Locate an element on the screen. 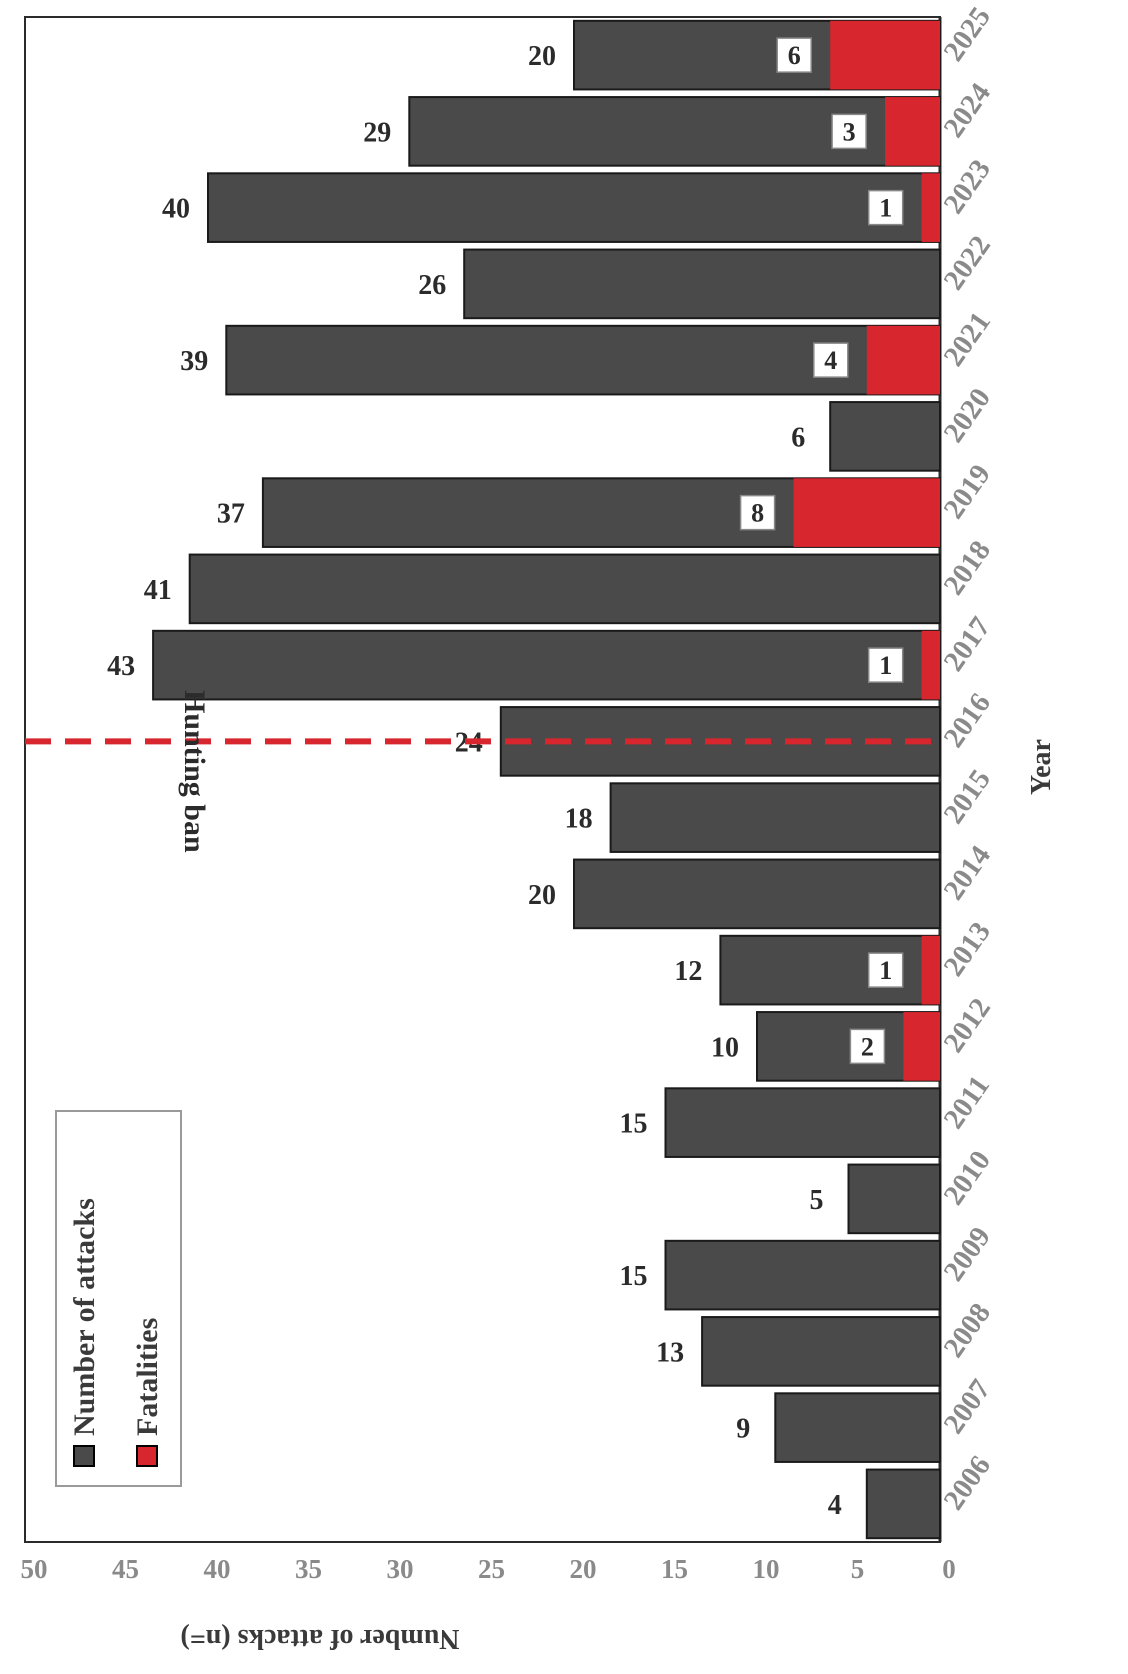 This screenshot has width=1128, height=1674. fatalities-label-box-2025 is located at coordinates (794, 55).